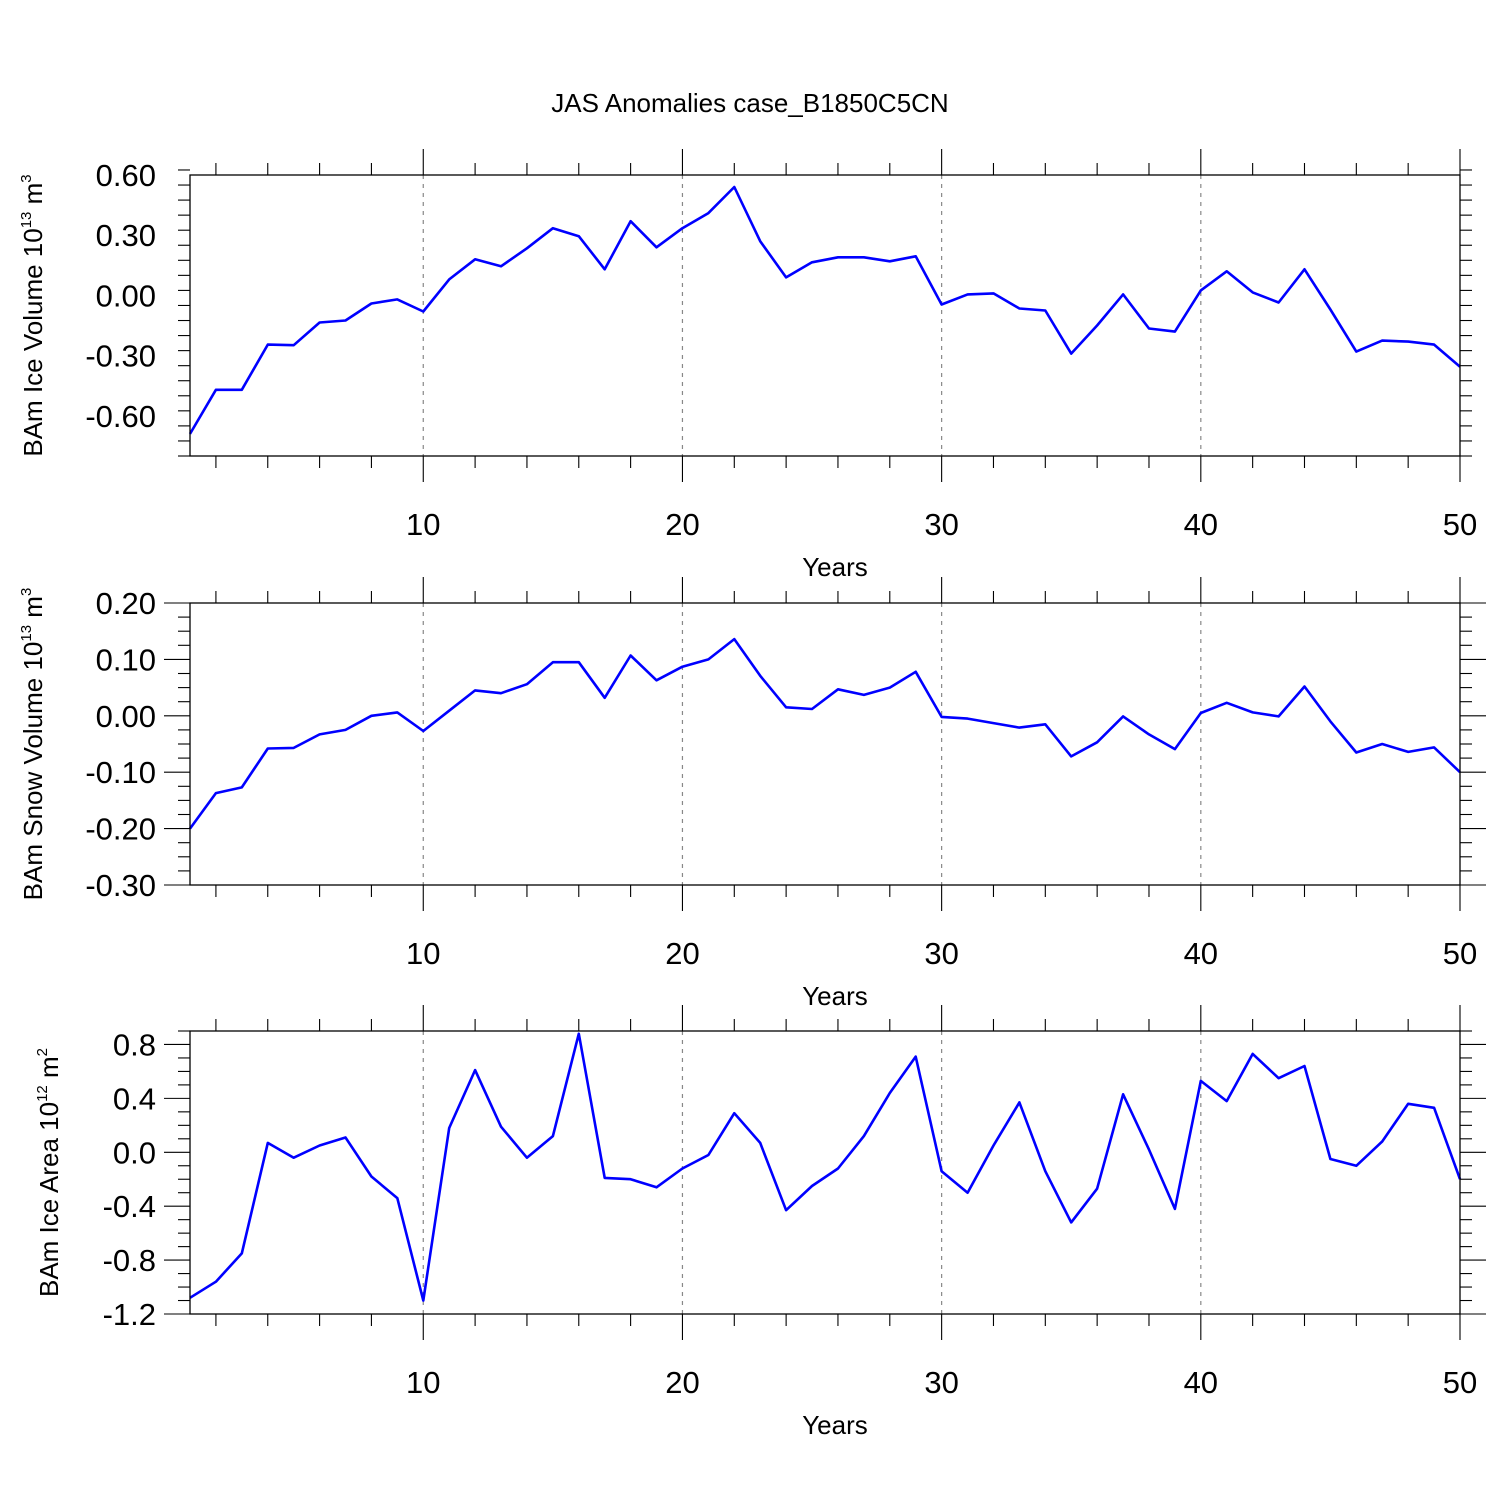  What do you see at coordinates (749, 103) in the screenshot?
I see `chart-title: JAS Anomalies case_B1850C5CN` at bounding box center [749, 103].